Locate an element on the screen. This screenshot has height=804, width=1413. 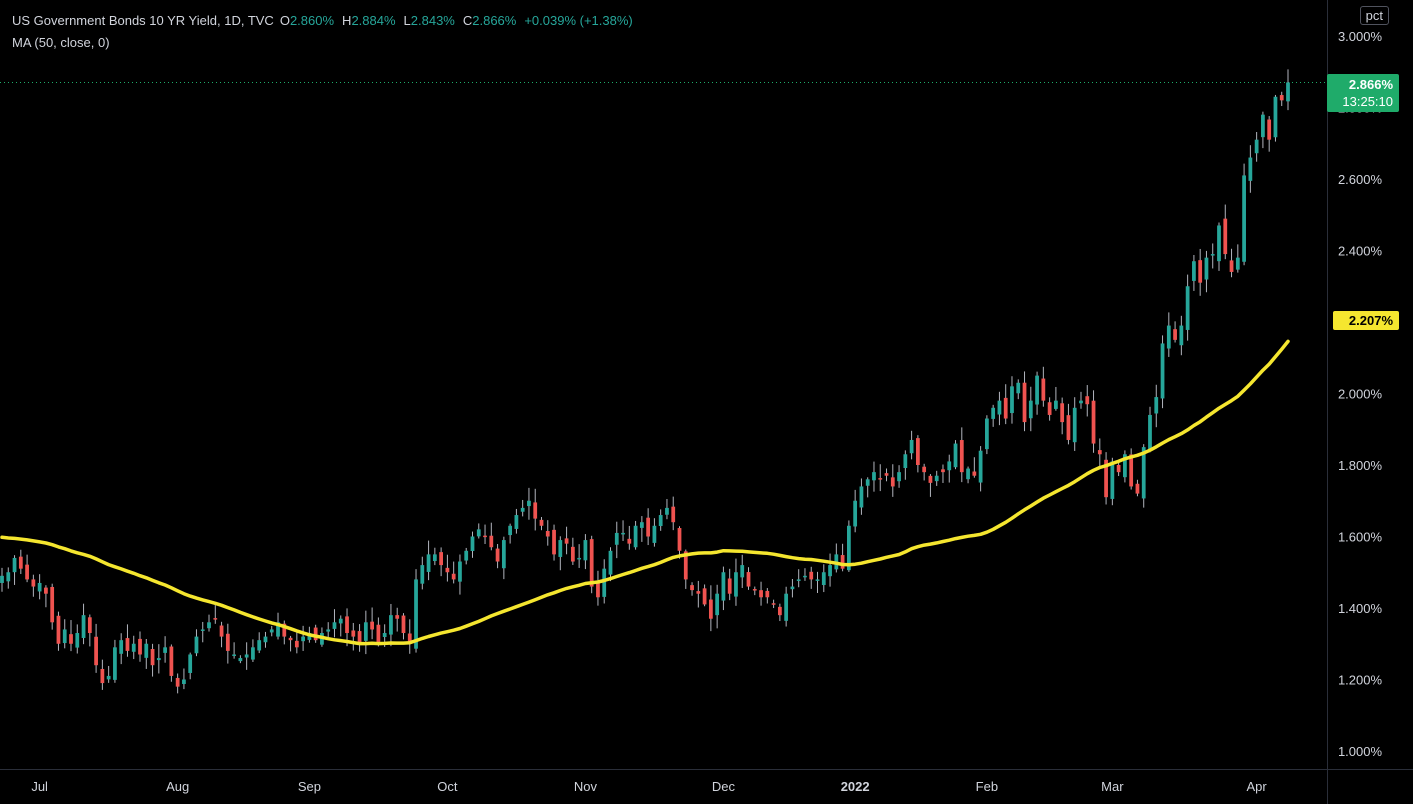
x-tick-label: Feb is located at coordinates (987, 786).